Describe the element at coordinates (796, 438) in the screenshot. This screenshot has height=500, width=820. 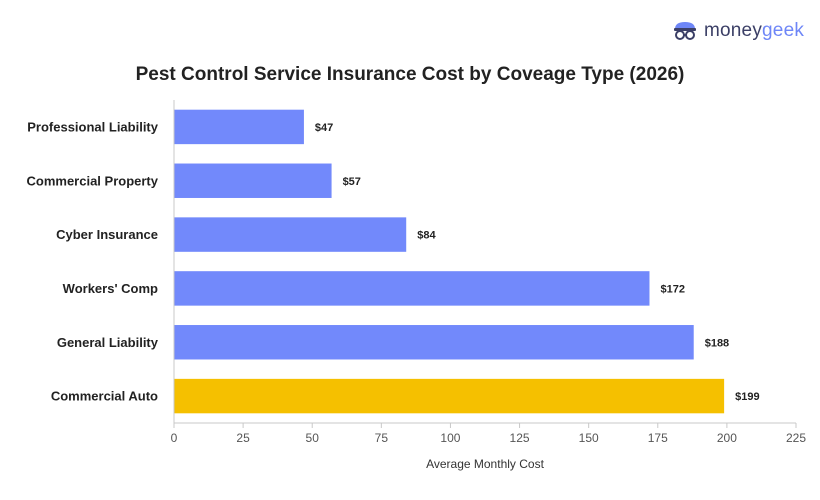
I see `x-tick-label: 225` at that location.